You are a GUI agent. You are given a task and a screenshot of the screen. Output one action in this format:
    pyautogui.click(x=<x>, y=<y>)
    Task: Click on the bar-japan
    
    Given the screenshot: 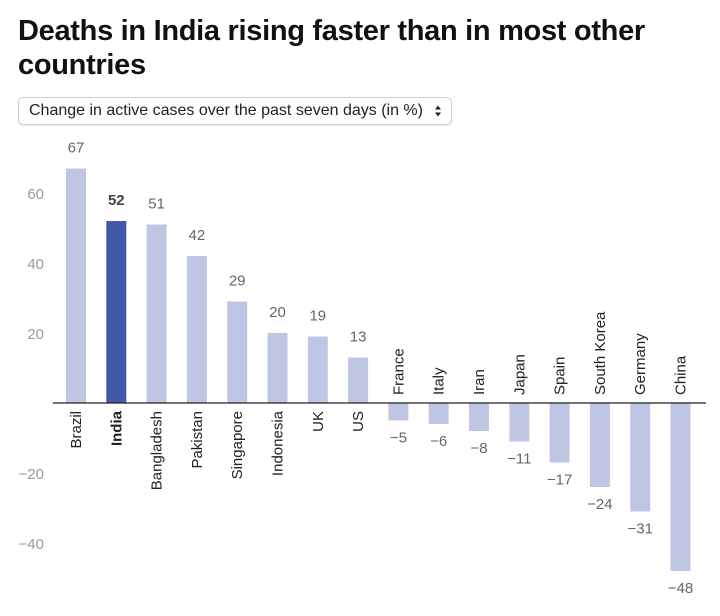 What is the action you would take?
    pyautogui.click(x=519, y=422)
    